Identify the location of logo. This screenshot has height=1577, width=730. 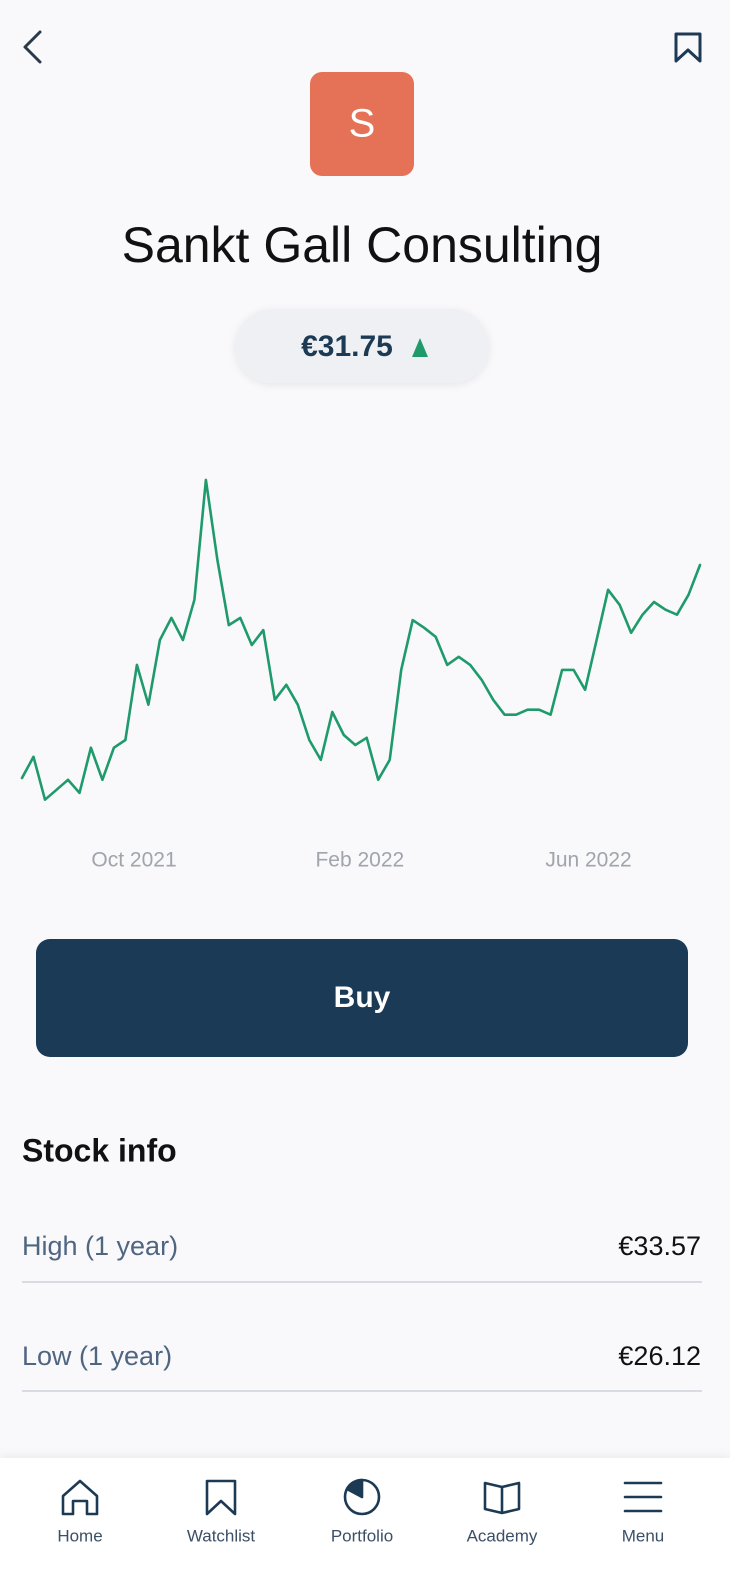
(362, 124).